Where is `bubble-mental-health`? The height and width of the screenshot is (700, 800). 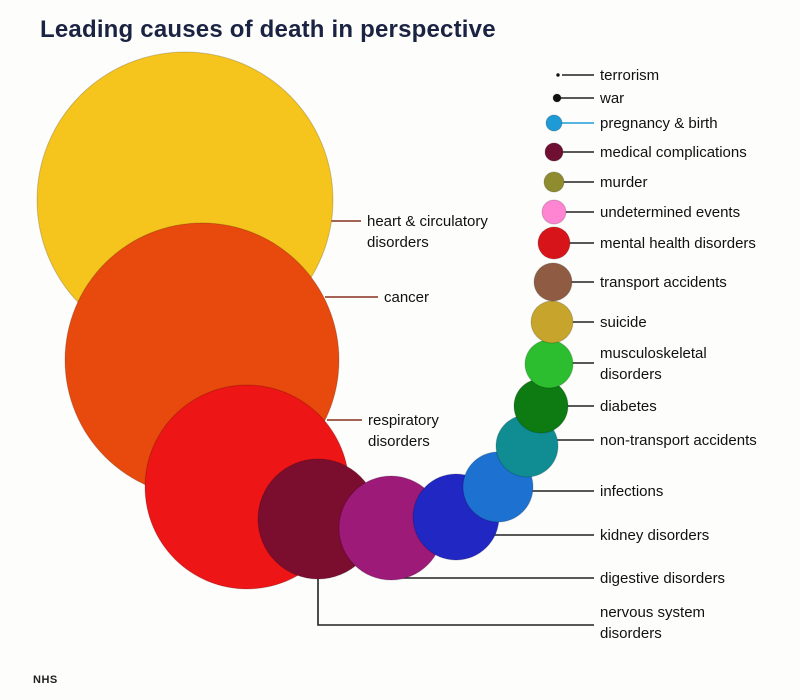 bubble-mental-health is located at coordinates (554, 243).